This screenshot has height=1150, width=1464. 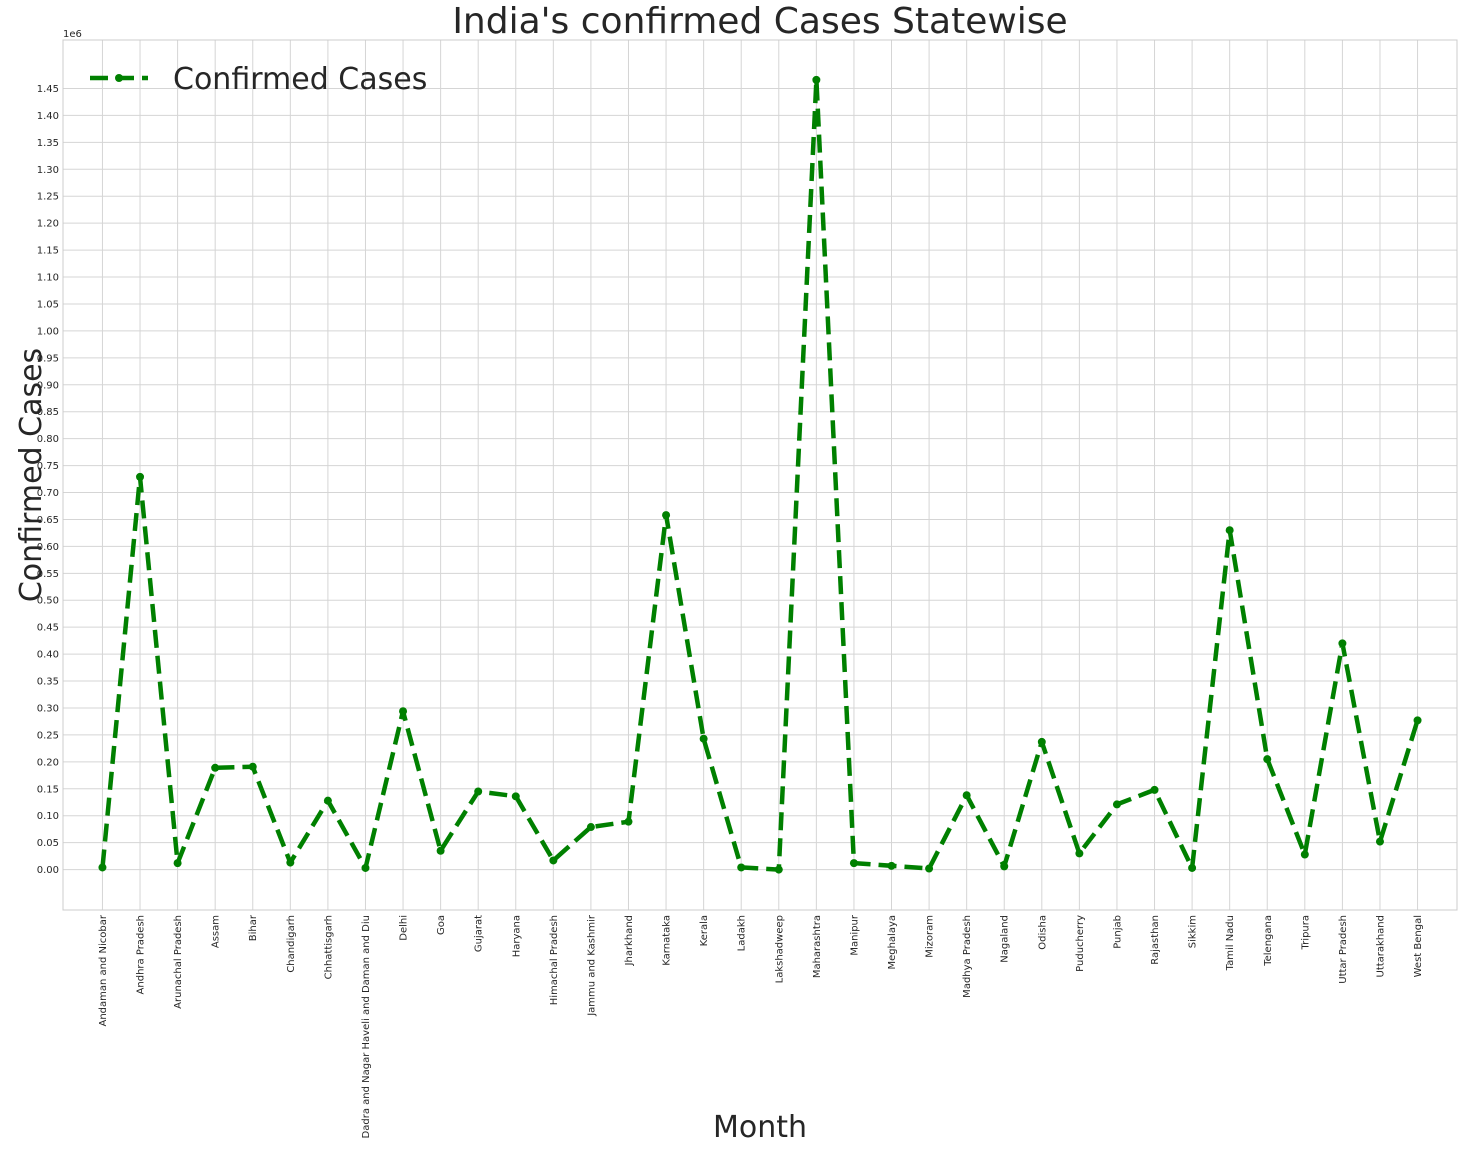 I want to click on x-tick-label: Uttarakhand, so click(x=1380, y=946).